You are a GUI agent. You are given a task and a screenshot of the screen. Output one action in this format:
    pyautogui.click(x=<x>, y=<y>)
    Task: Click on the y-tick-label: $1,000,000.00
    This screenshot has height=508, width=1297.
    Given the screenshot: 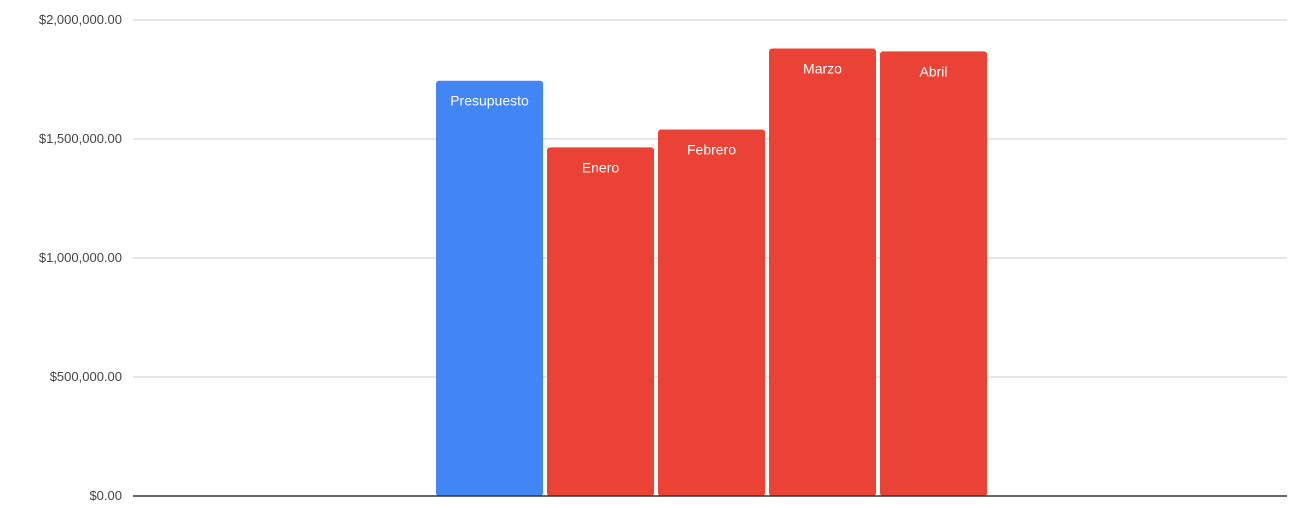 What is the action you would take?
    pyautogui.click(x=80, y=257)
    